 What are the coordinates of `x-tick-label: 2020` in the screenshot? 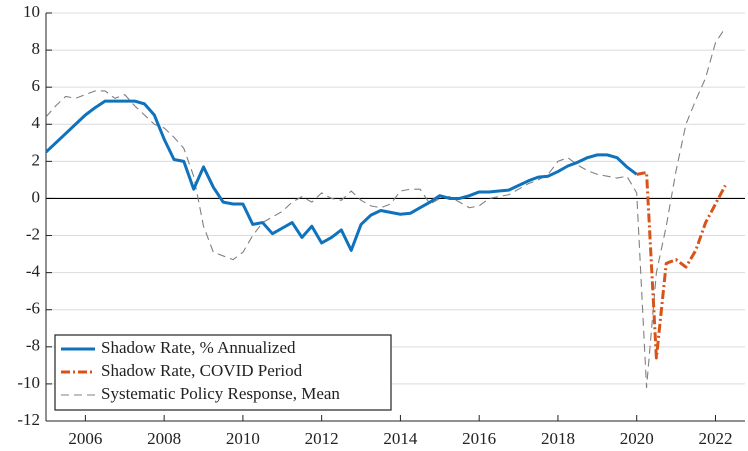 It's located at (637, 438).